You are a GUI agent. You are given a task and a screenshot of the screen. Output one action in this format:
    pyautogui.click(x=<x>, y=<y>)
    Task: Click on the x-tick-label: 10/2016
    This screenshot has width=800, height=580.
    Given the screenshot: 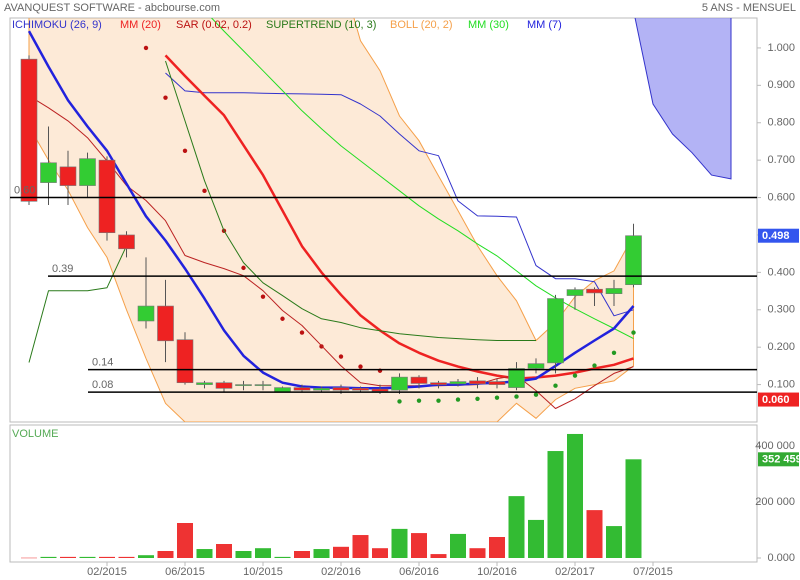 What is the action you would take?
    pyautogui.click(x=497, y=572)
    